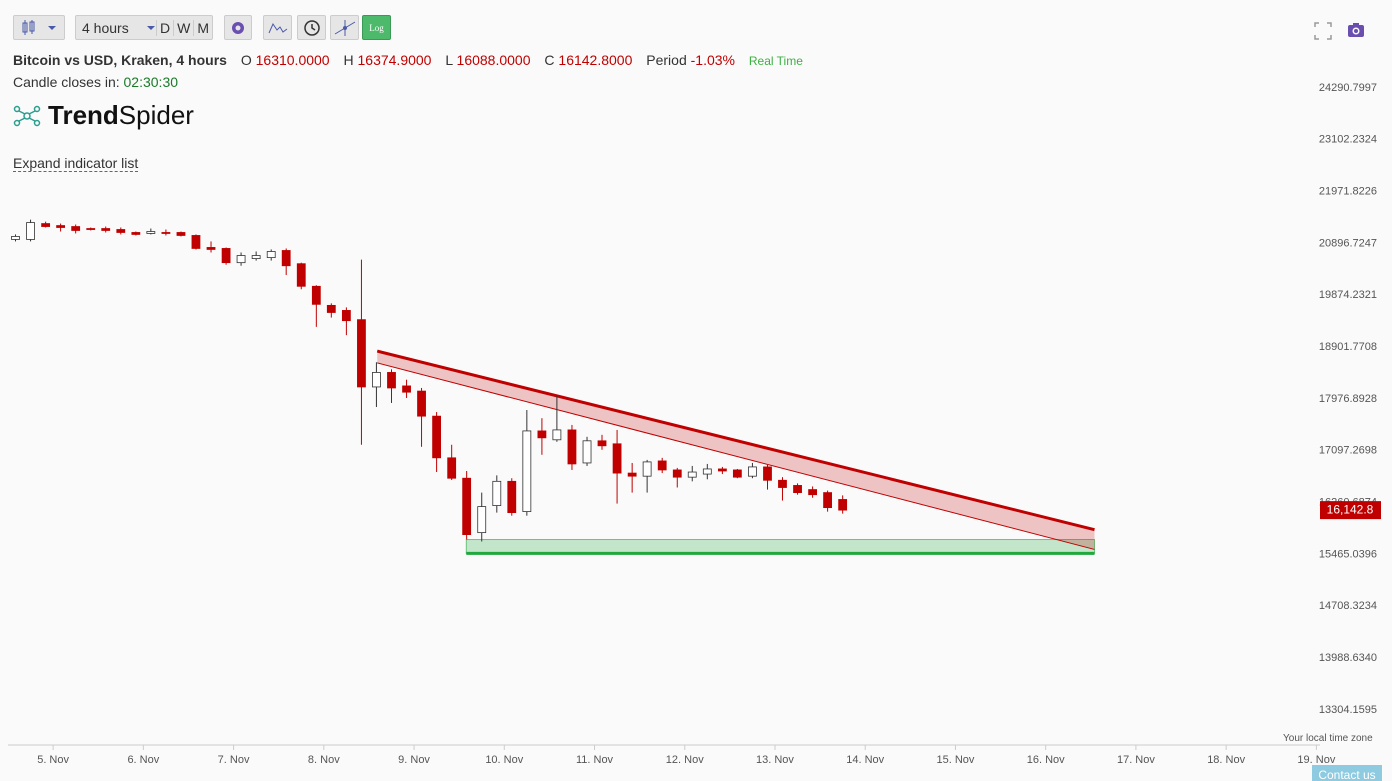  I want to click on clock-button, so click(311, 27).